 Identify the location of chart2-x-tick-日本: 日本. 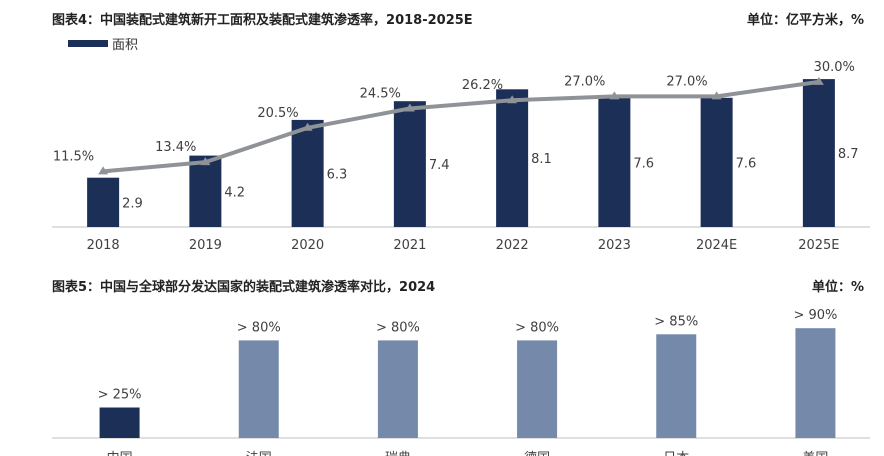
(676, 453).